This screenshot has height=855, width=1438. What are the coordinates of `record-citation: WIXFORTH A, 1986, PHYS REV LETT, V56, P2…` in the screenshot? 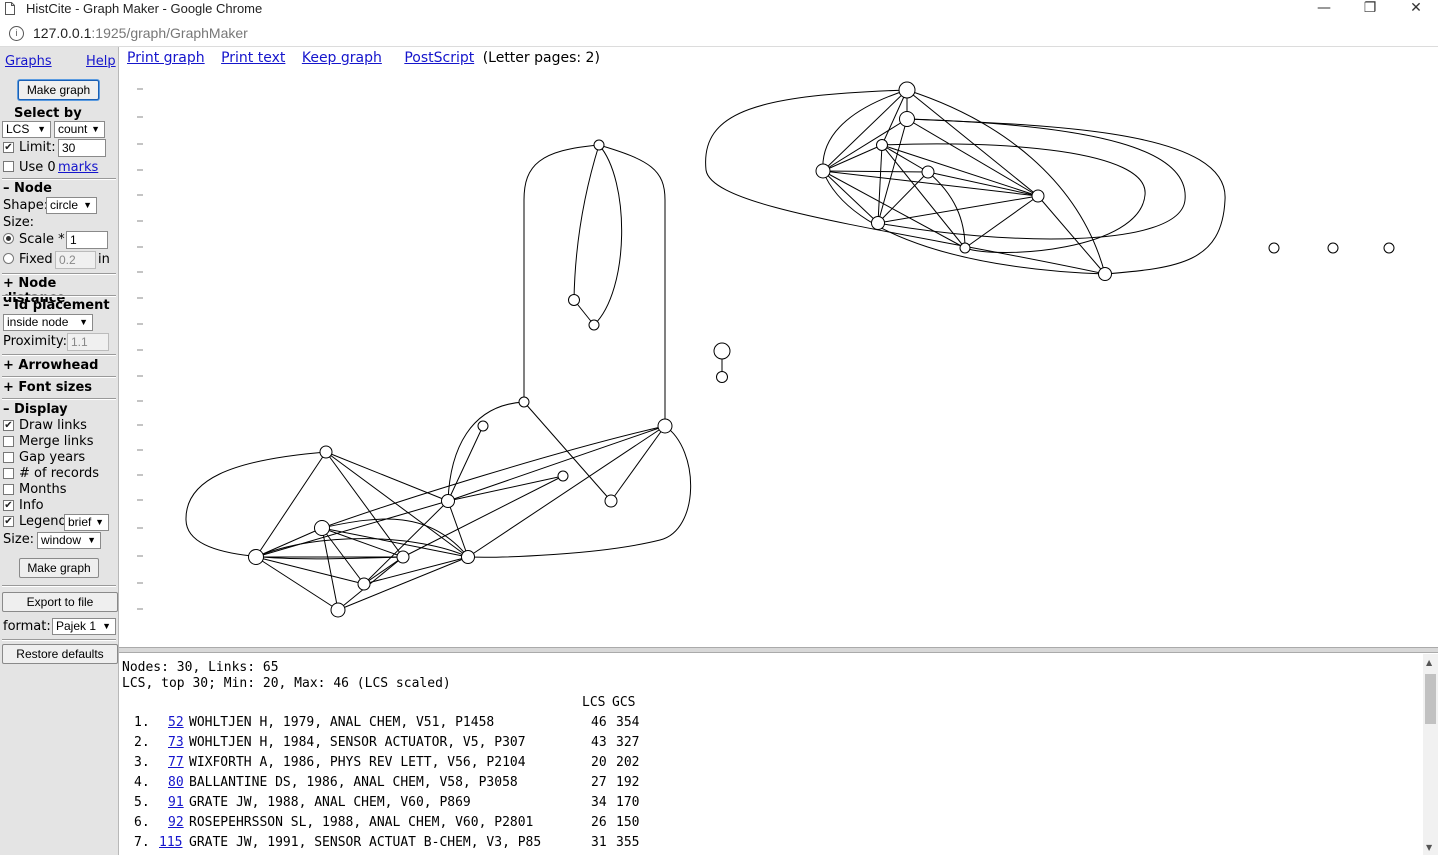 It's located at (357, 762).